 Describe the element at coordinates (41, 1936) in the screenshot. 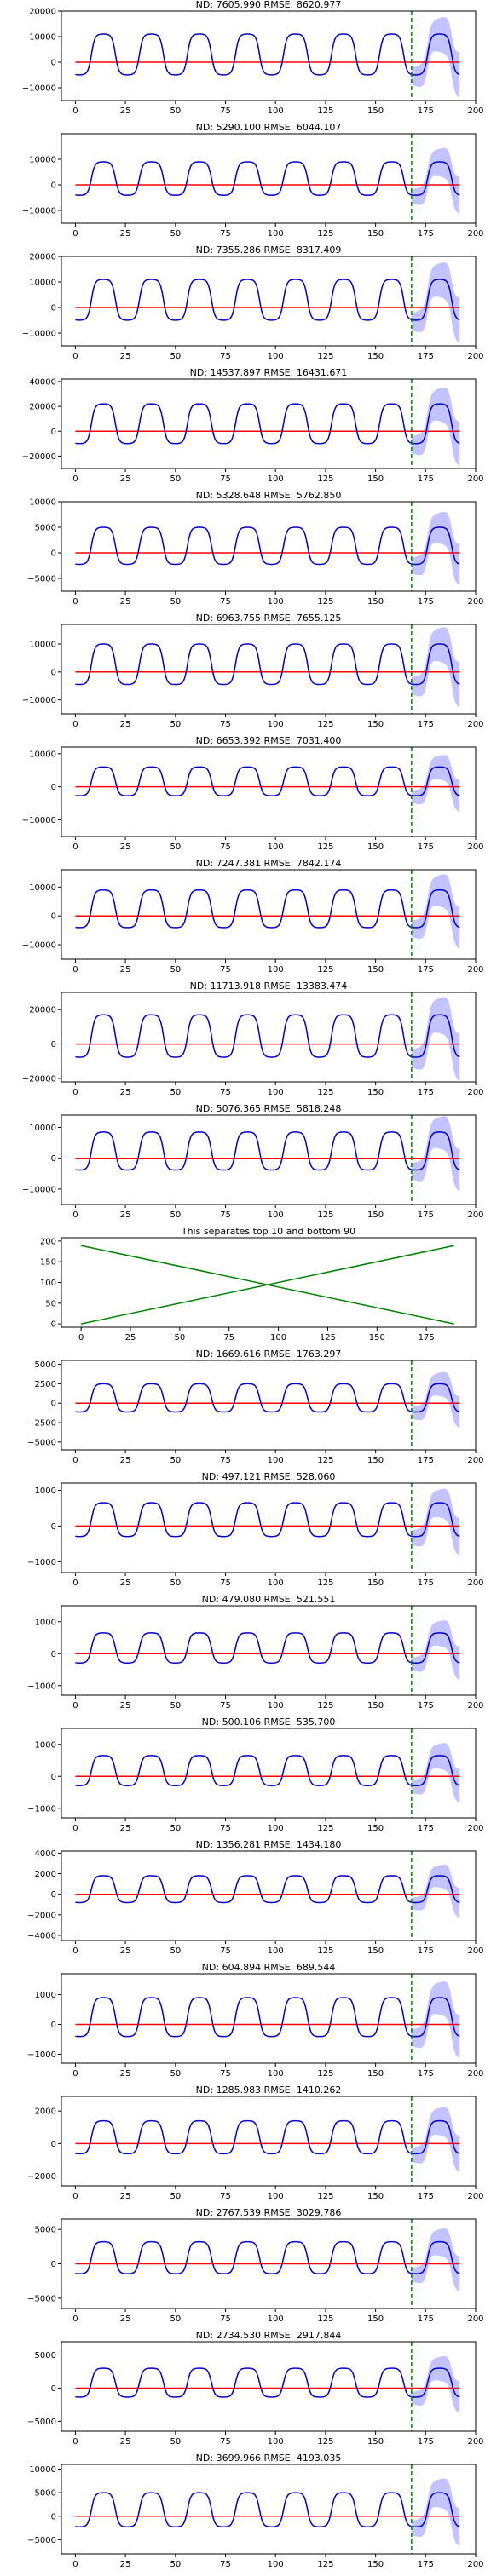

I see `y-tick-label: −4000` at that location.